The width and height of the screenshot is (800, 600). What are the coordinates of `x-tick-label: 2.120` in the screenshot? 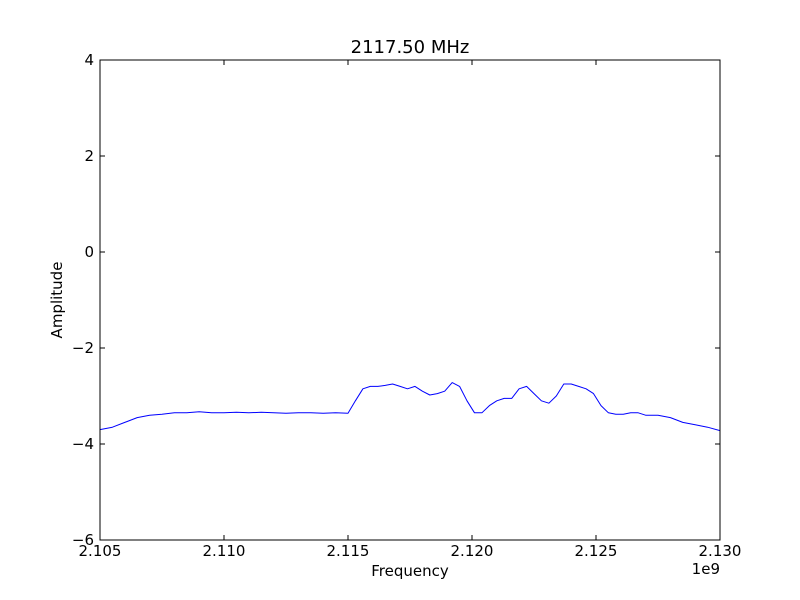 It's located at (472, 551).